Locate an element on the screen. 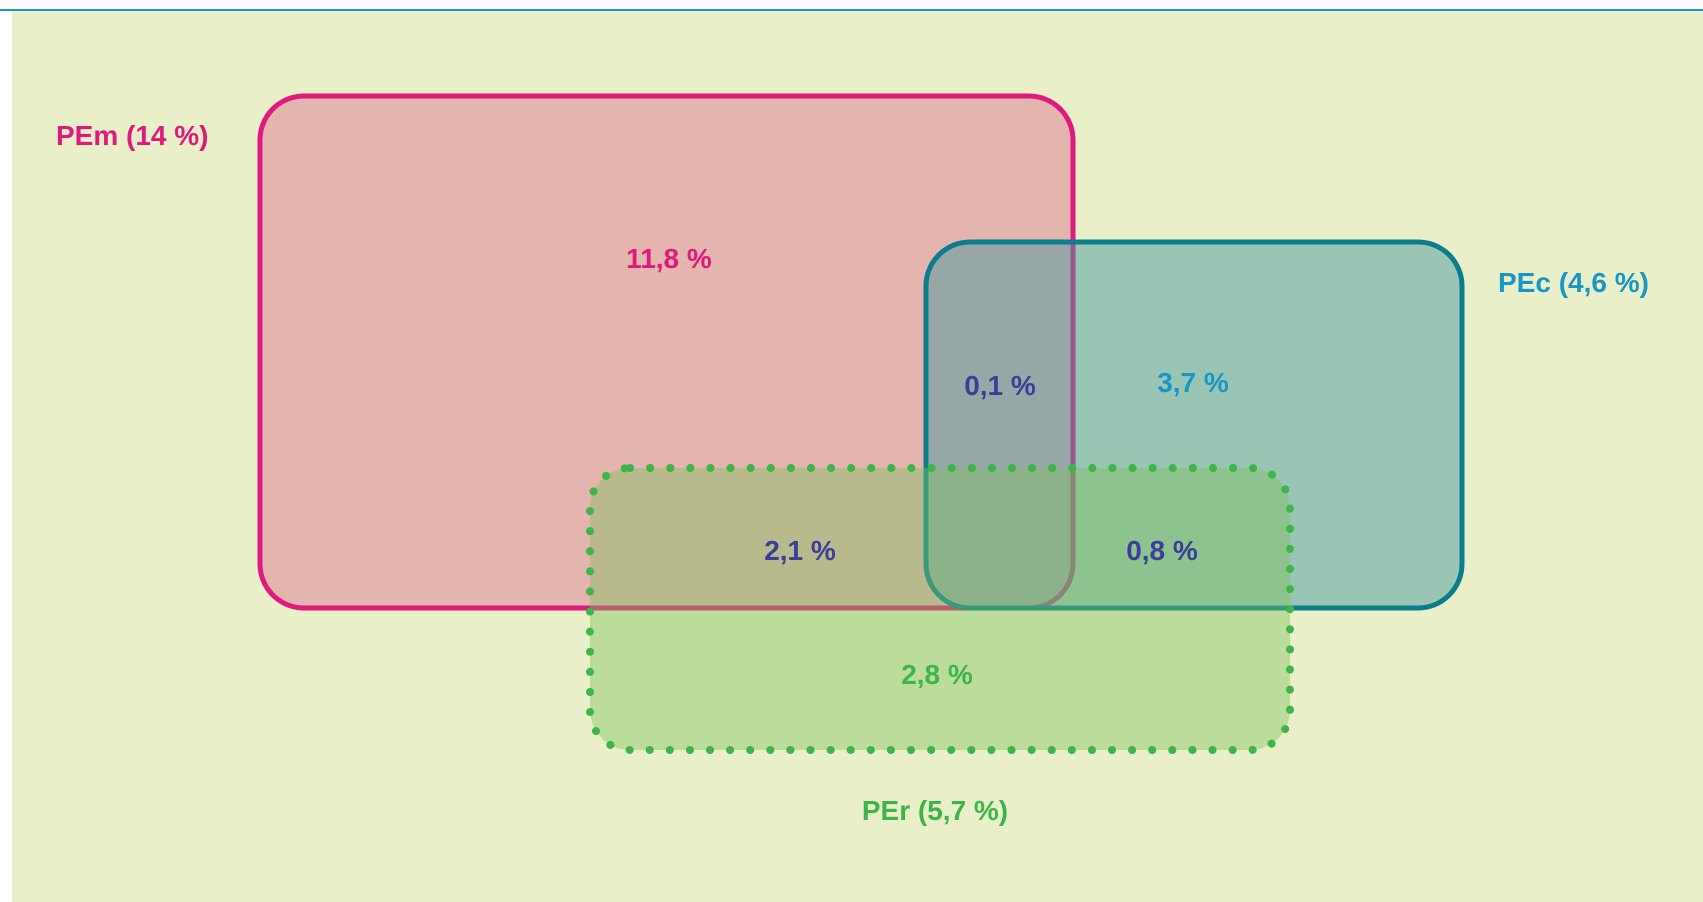 This screenshot has width=1703, height=902. top-rule is located at coordinates (851, 10).